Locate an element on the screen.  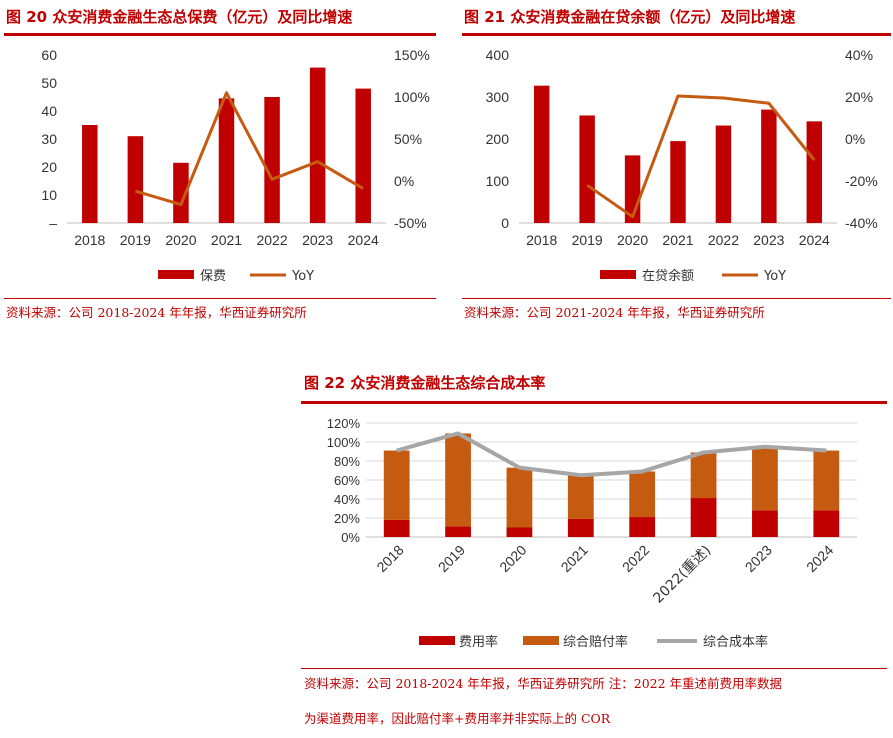
y-tick-label: 20% is located at coordinates (347, 518).